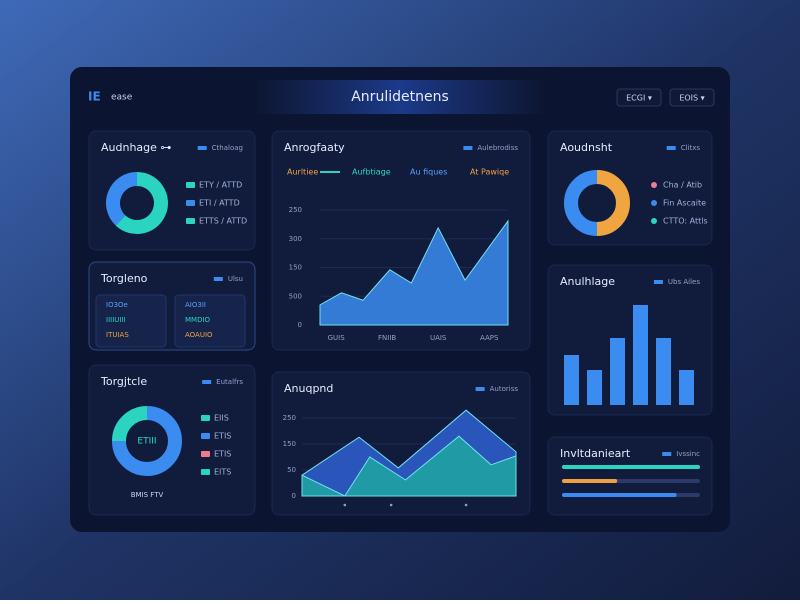  Describe the element at coordinates (223, 221) in the screenshot. I see `legend-label: ETTS / ATTD` at that location.